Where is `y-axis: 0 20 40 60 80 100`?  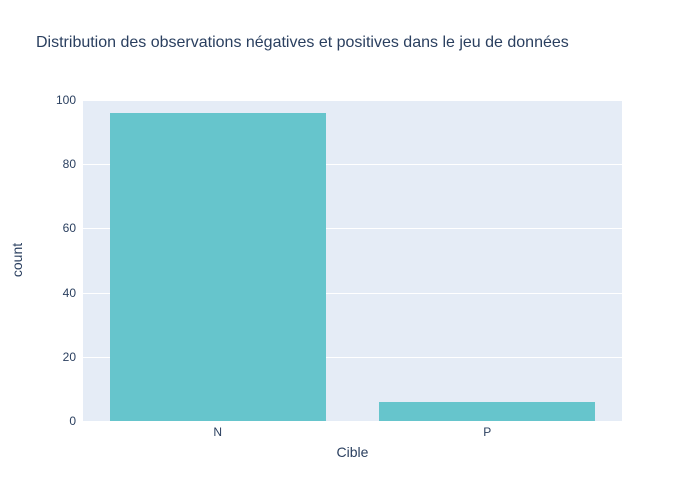
y-axis: 0 20 40 60 80 100 is located at coordinates (38, 260).